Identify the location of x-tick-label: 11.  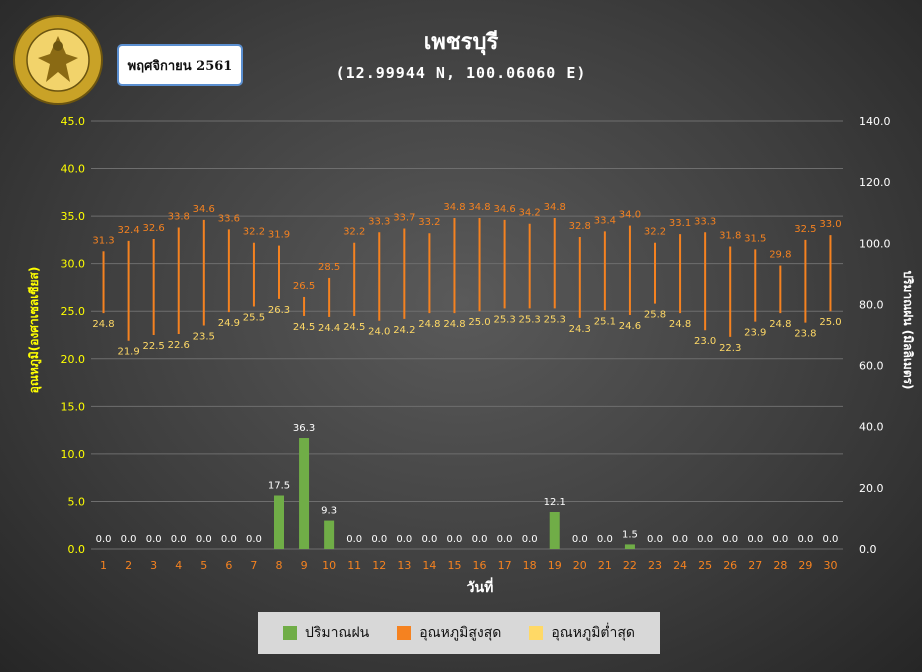
(354, 565).